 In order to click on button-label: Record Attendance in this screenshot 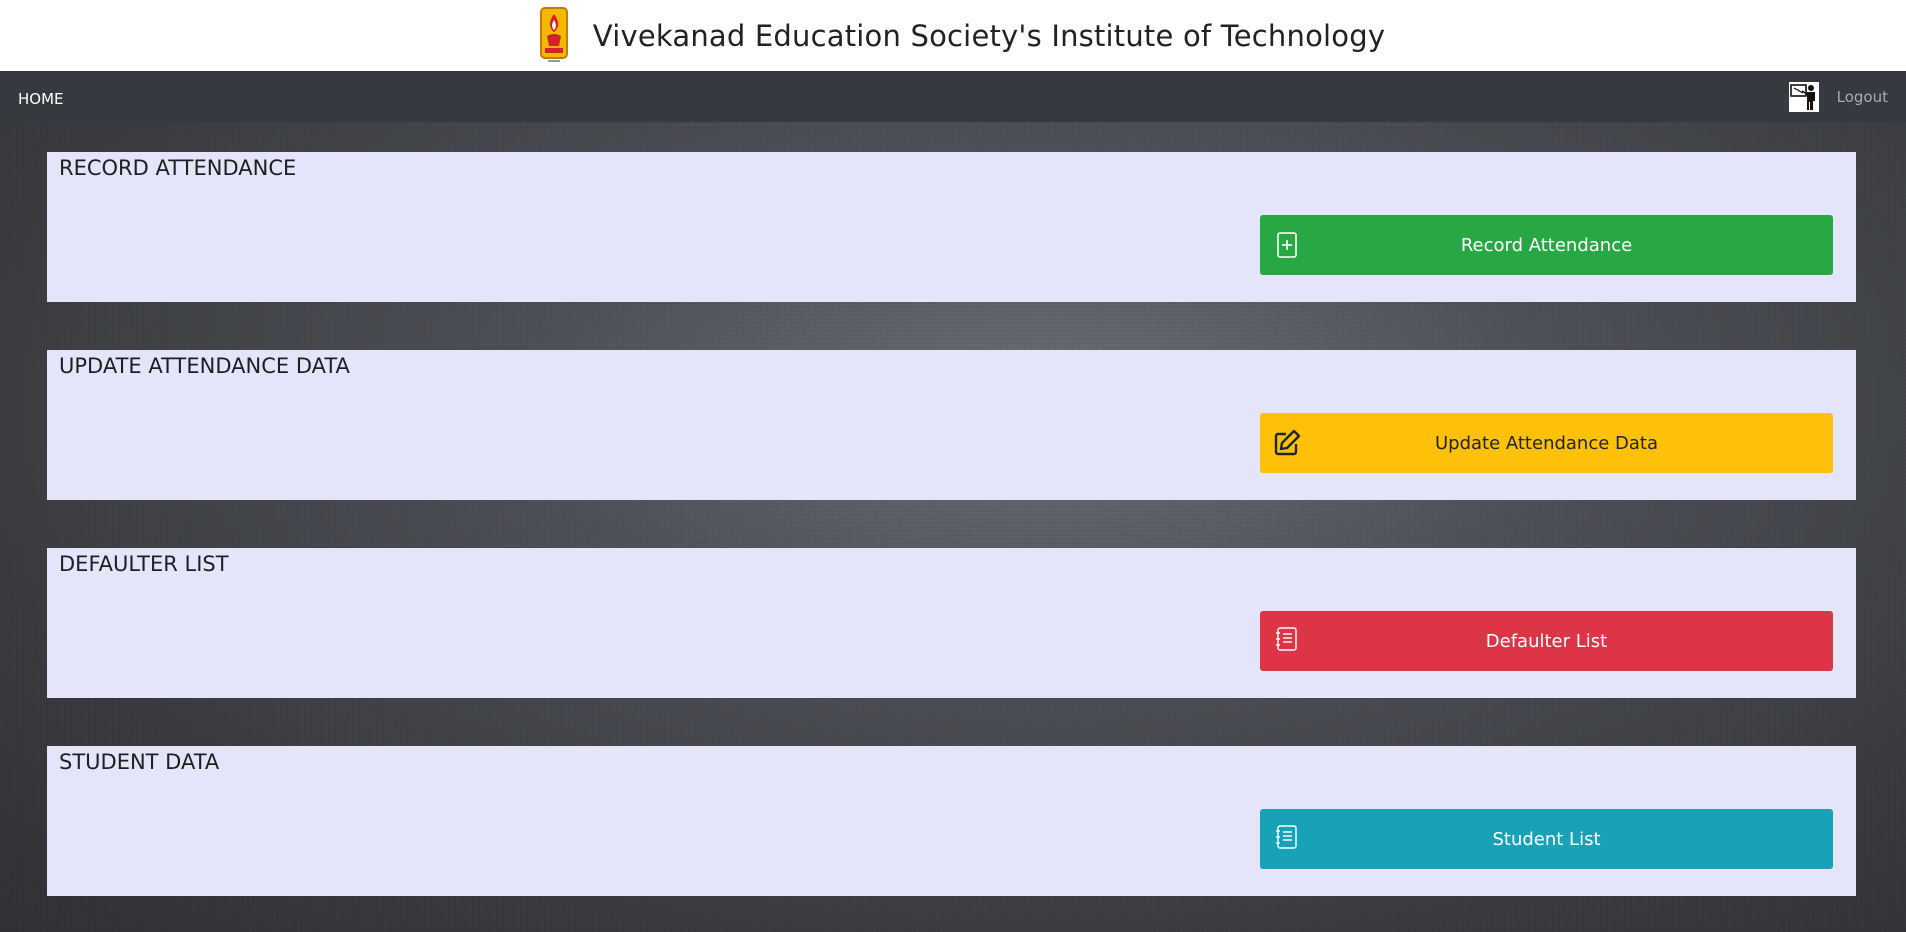, I will do `click(1546, 245)`.